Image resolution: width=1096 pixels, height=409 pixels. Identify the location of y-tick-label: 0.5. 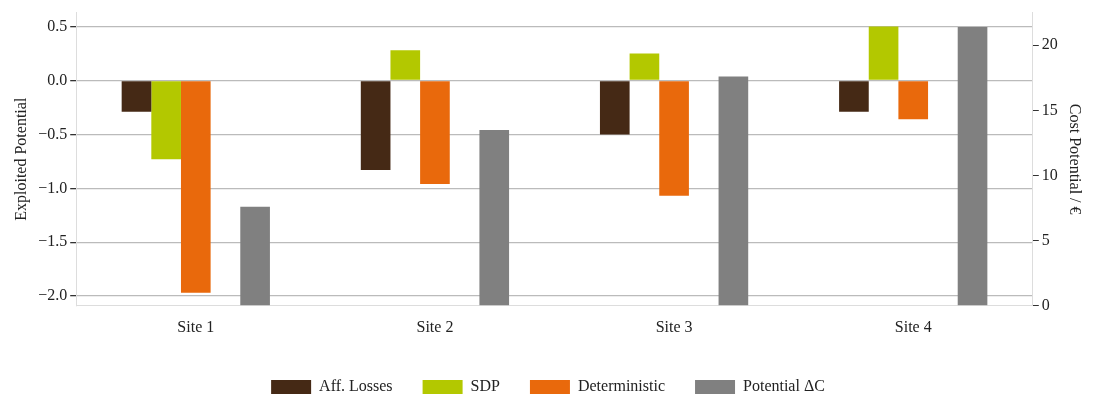
(57, 25).